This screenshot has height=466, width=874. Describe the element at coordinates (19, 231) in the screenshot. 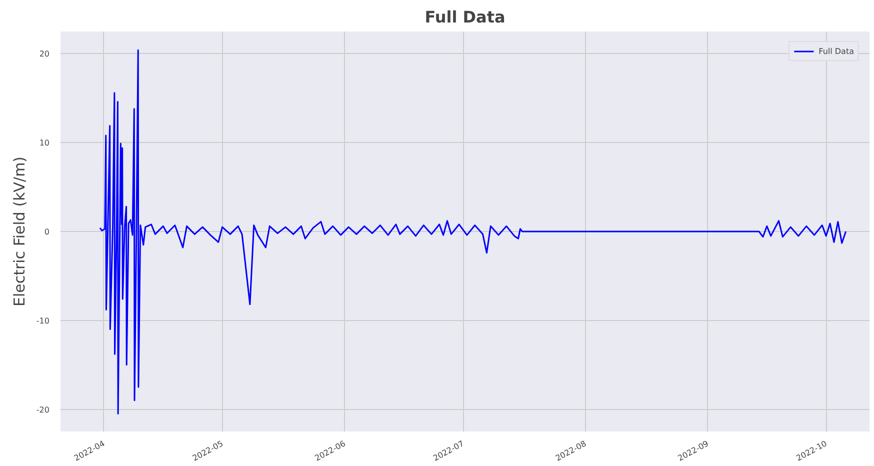

I see `y-axis-title: Electric Field (kV/m)` at that location.